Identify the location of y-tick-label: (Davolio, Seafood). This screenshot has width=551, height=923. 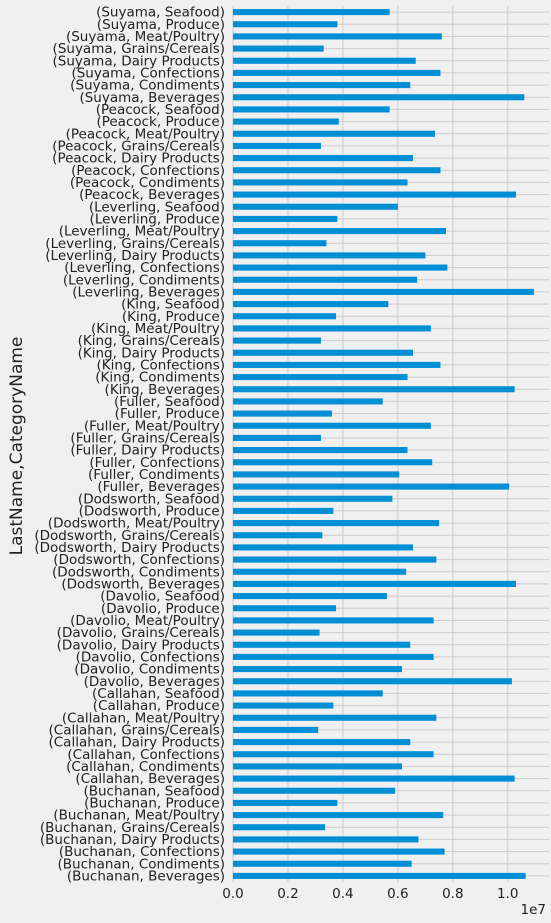
(162, 597).